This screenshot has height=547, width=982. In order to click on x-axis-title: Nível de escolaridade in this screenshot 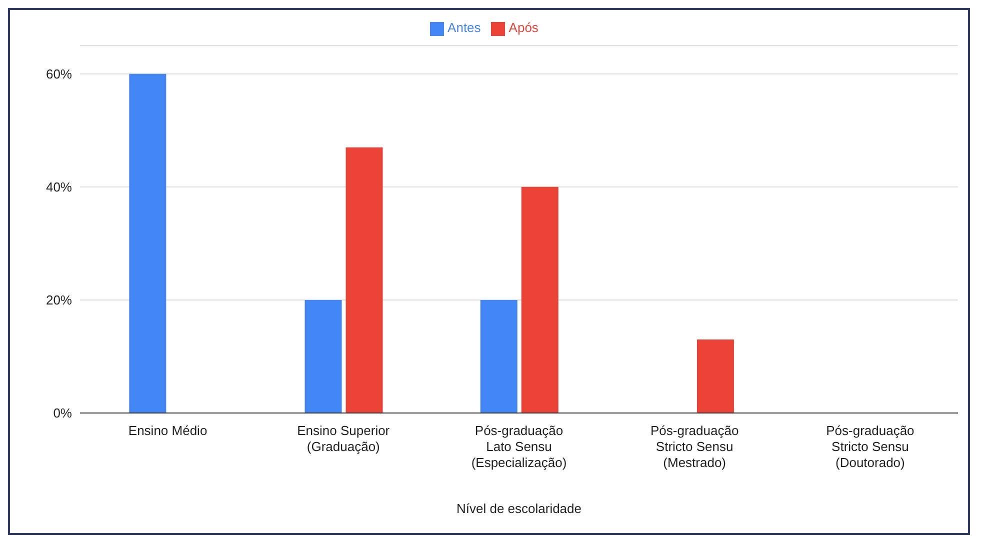, I will do `click(519, 508)`.